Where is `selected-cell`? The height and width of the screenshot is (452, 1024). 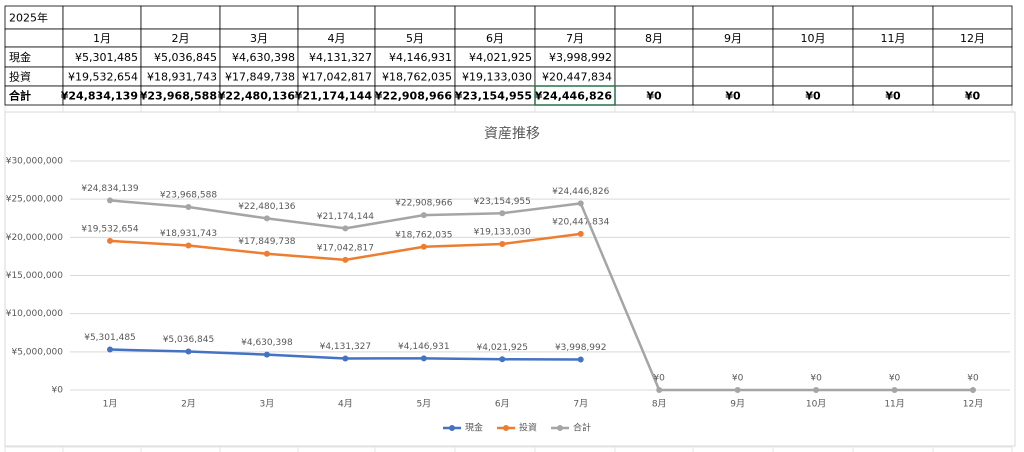
selected-cell is located at coordinates (575, 95).